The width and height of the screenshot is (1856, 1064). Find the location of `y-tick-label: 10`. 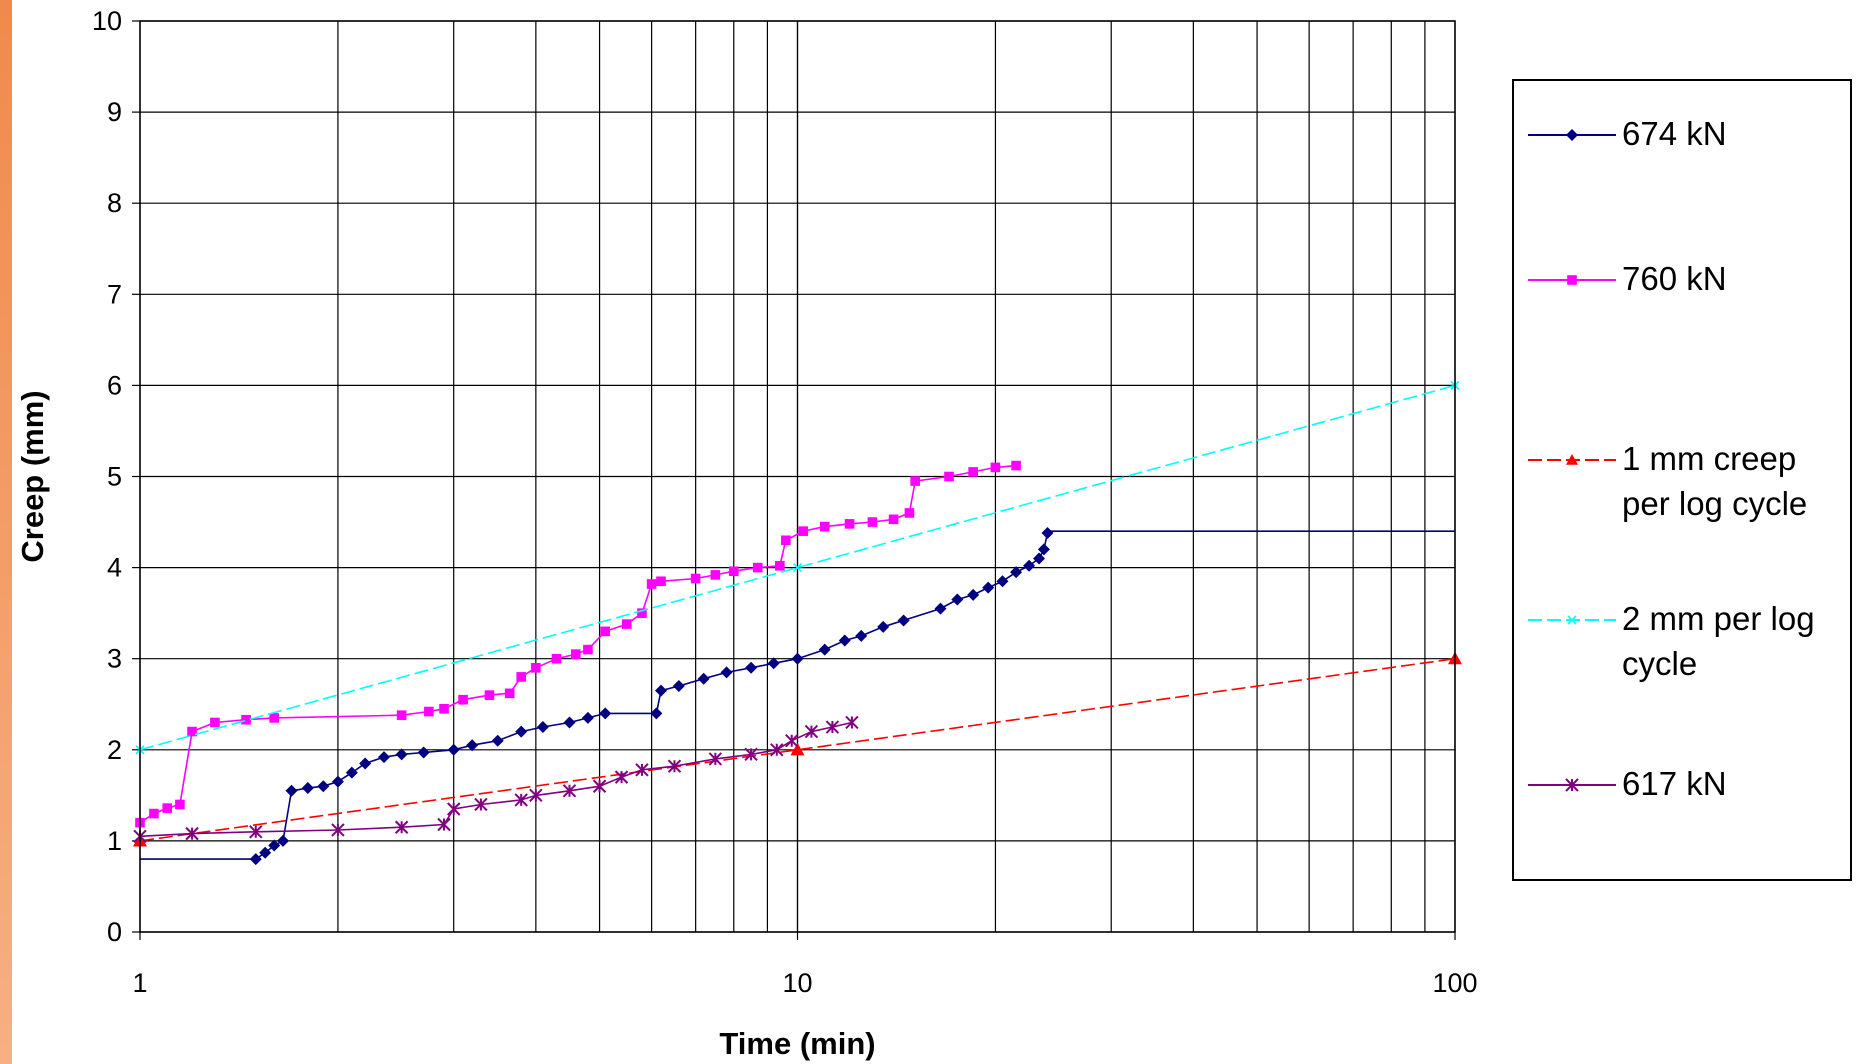

y-tick-label: 10 is located at coordinates (107, 21).